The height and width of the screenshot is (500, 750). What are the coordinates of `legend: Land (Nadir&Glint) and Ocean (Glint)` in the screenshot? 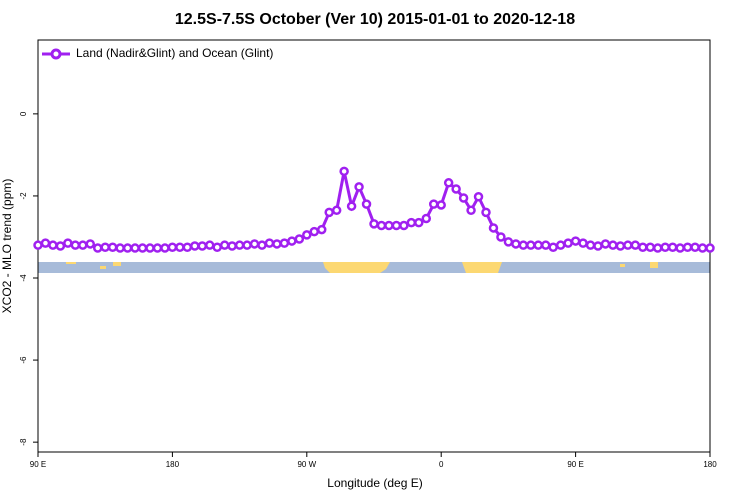 It's located at (157, 53).